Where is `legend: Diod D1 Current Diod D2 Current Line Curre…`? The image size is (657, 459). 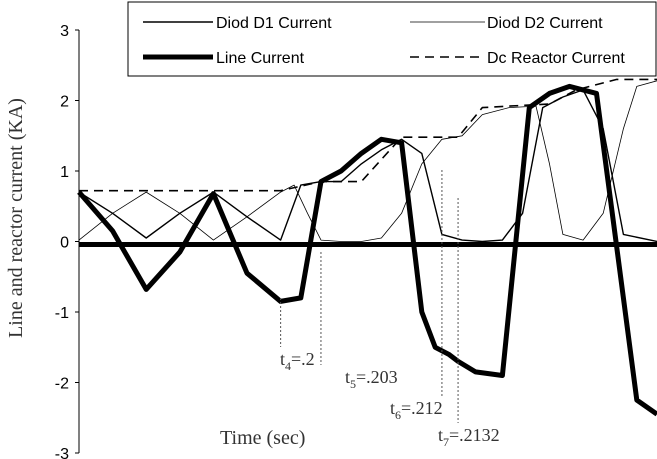 legend: Diod D1 Current Diod D2 Current Line Curre… is located at coordinates (392, 39).